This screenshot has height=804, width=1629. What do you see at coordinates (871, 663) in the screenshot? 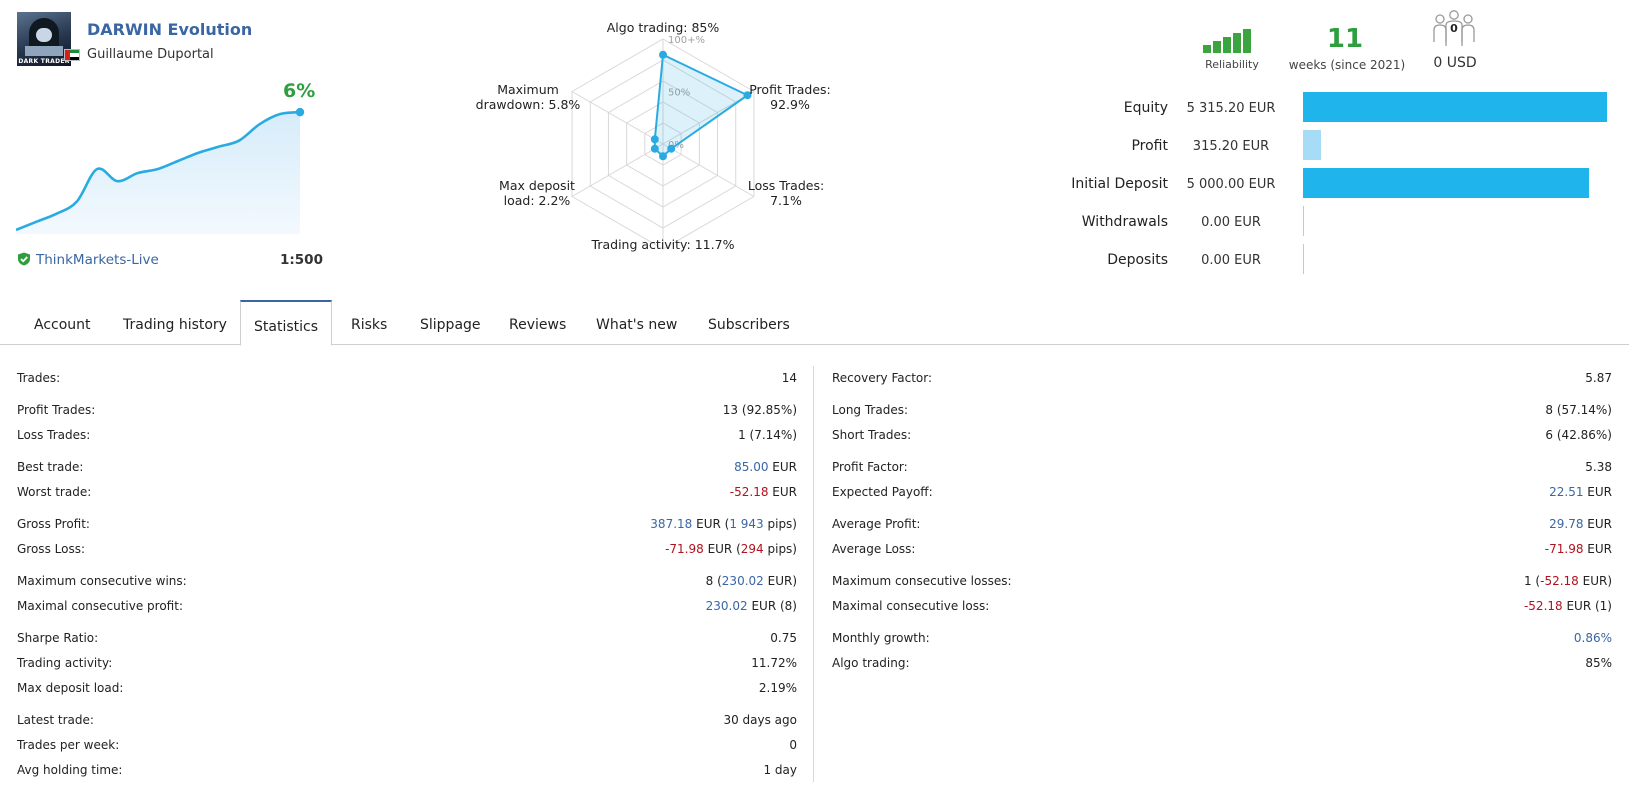
I see `stat-label: Algo trading:` at bounding box center [871, 663].